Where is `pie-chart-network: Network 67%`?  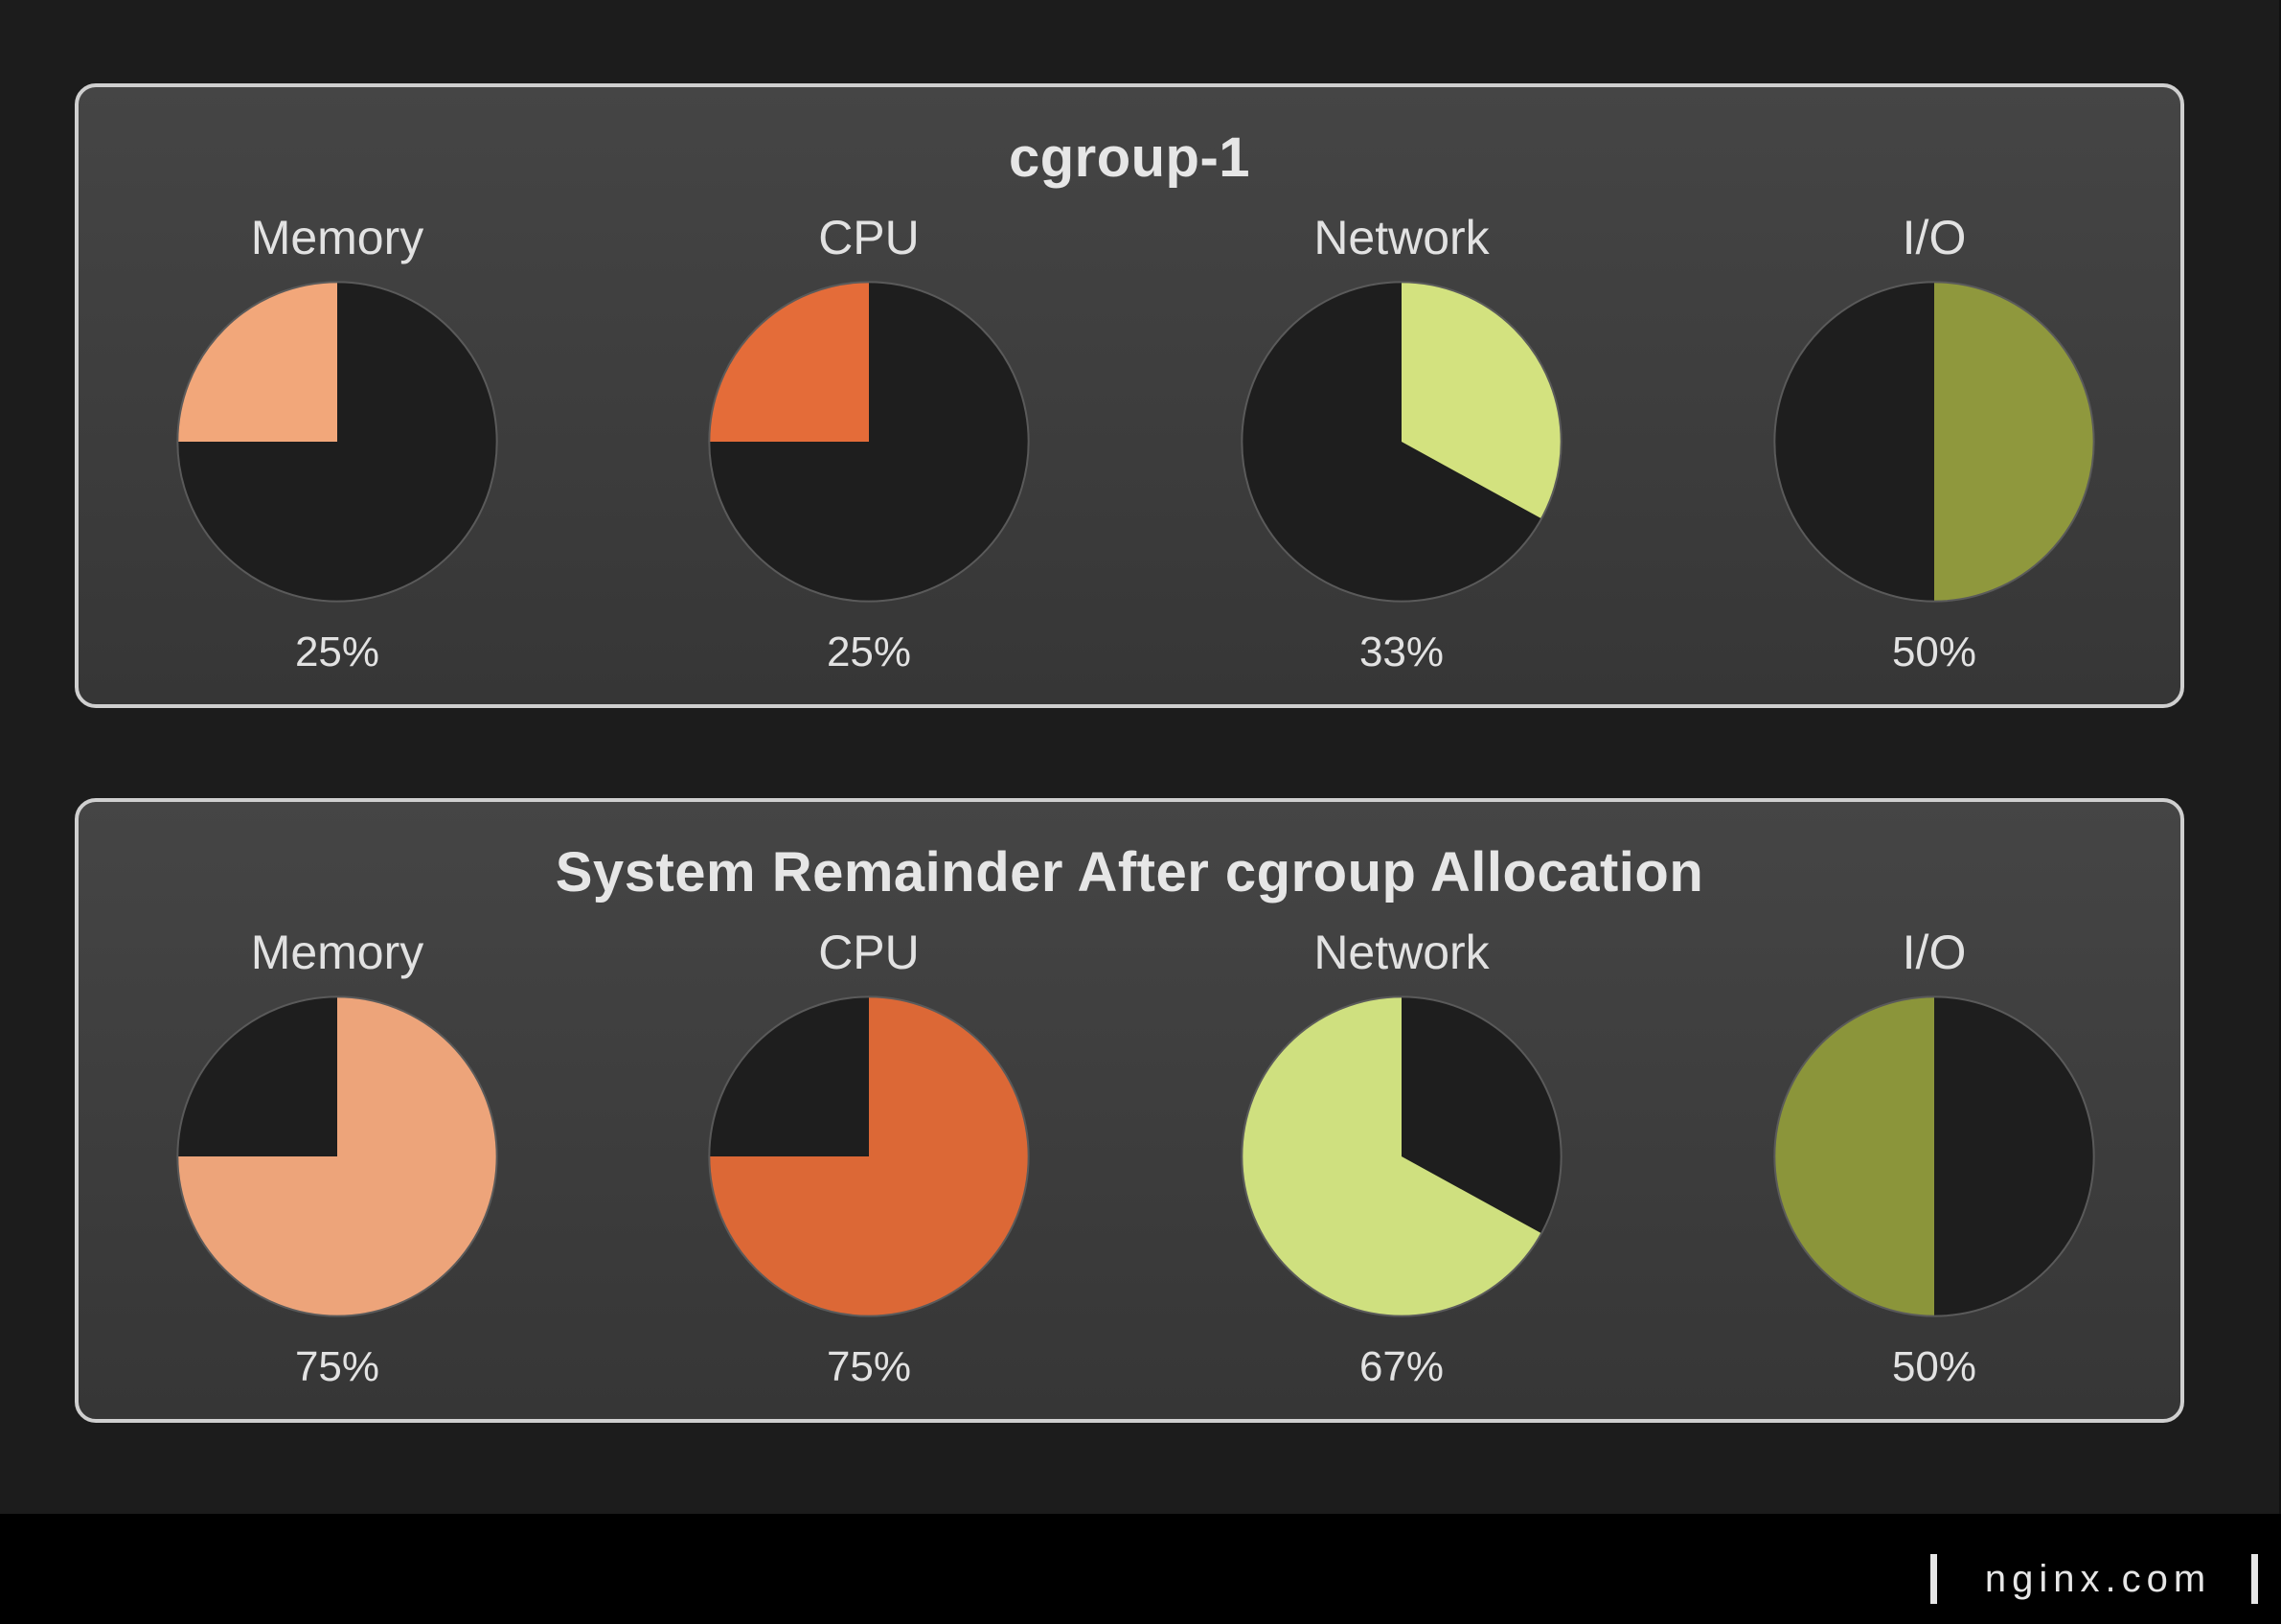
pie-chart-network: Network 67% is located at coordinates (1401, 1114).